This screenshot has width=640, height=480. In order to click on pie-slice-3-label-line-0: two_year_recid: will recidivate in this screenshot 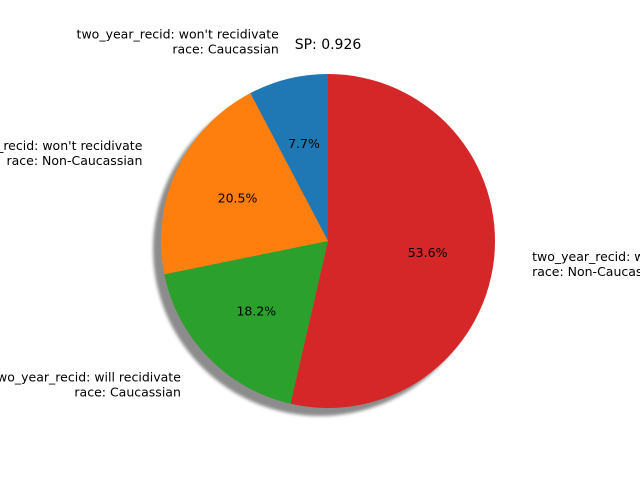, I will do `click(586, 256)`.